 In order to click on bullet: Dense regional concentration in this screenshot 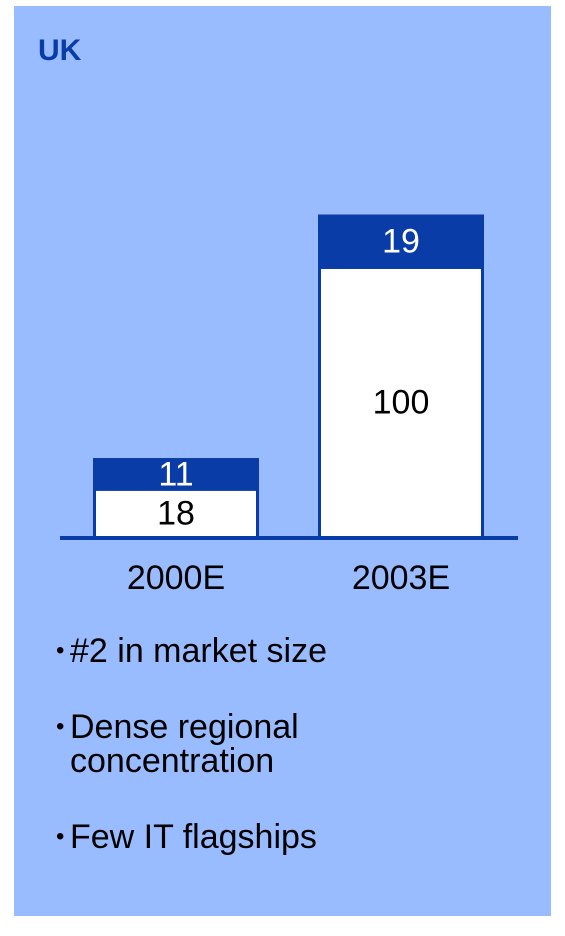, I will do `click(226, 744)`.